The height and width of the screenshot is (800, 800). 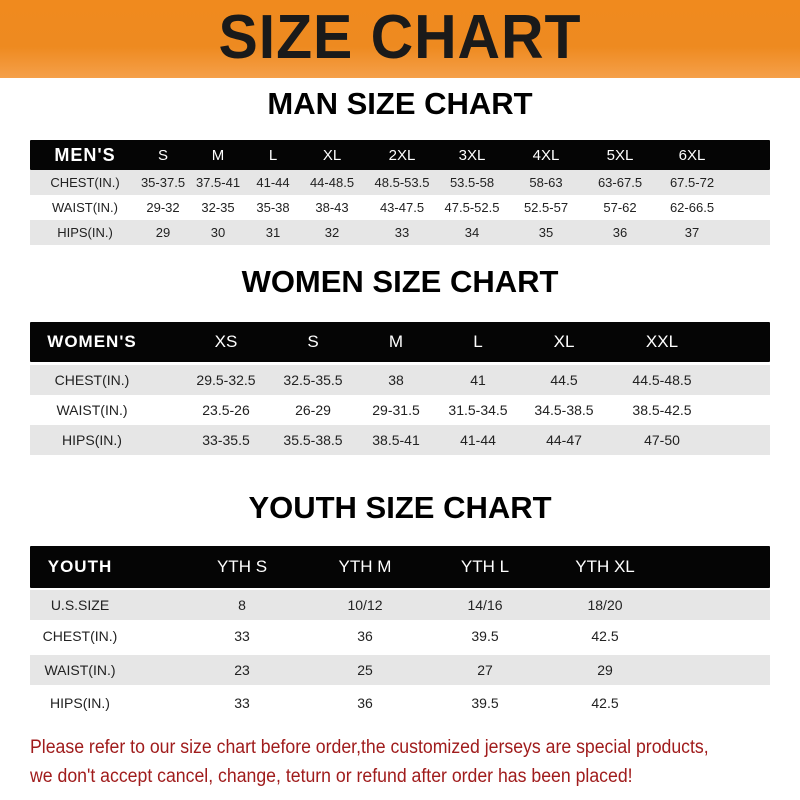 What do you see at coordinates (163, 182) in the screenshot?
I see `table-cell: 35-37.5` at bounding box center [163, 182].